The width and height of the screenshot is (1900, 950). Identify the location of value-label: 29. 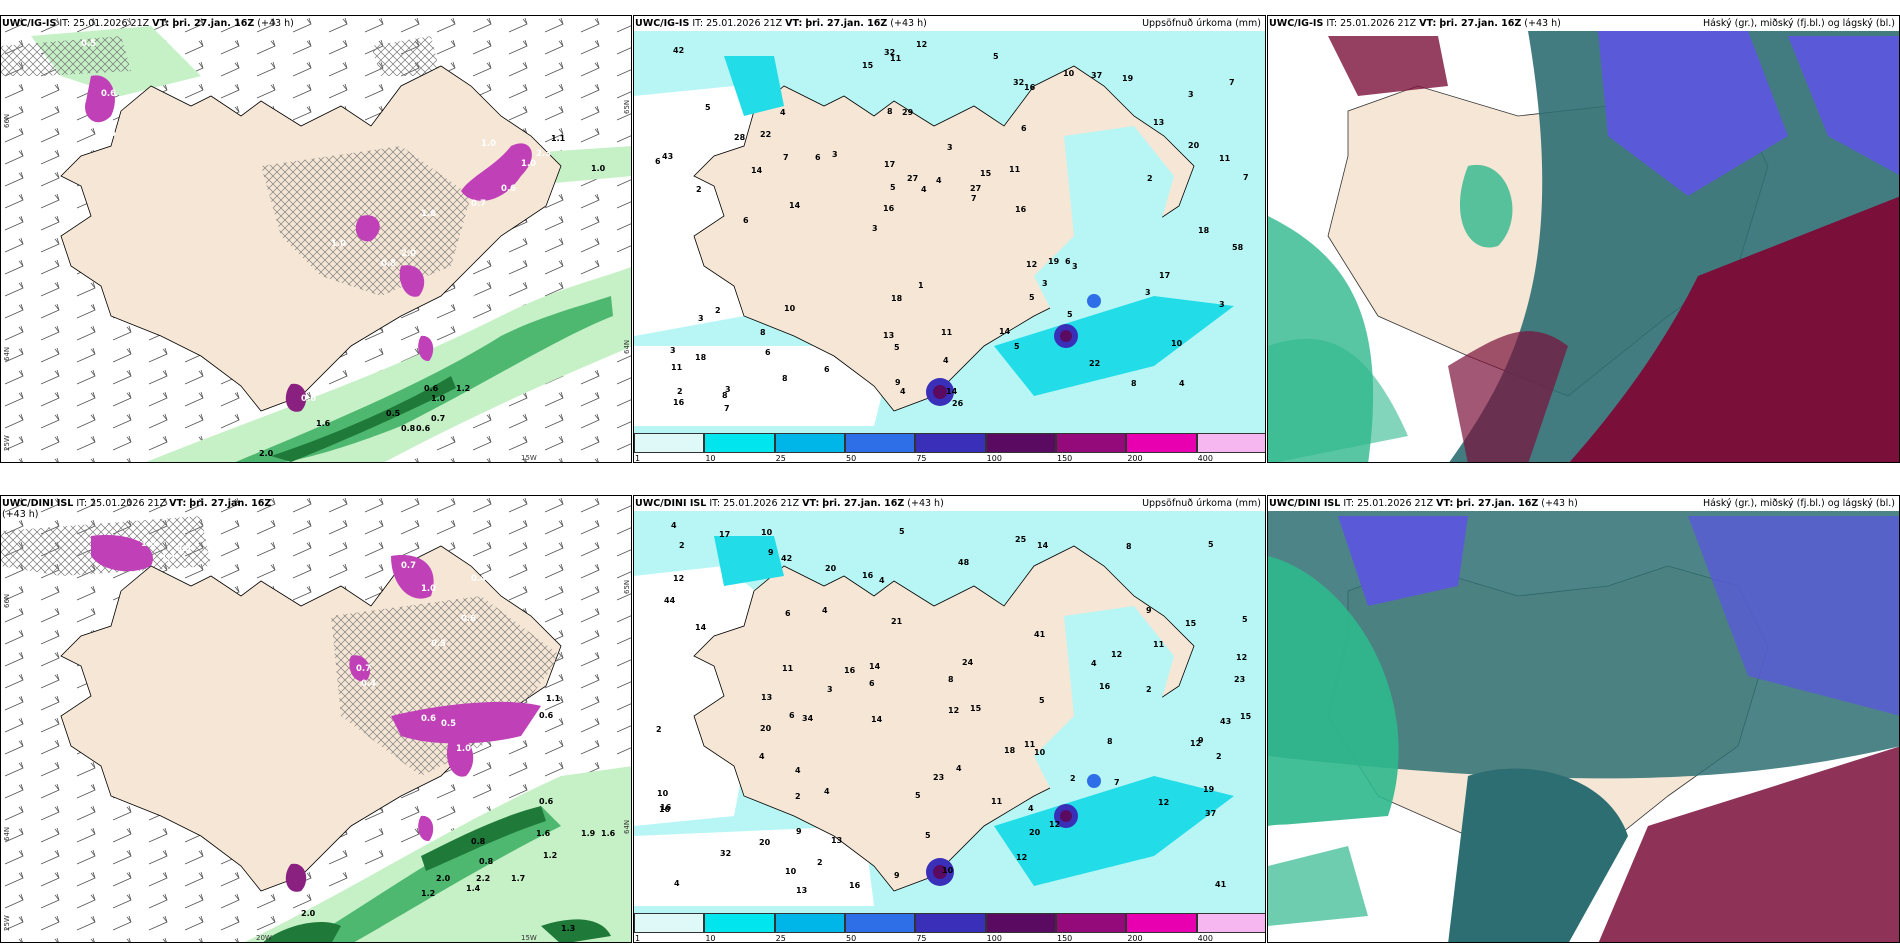
(908, 112).